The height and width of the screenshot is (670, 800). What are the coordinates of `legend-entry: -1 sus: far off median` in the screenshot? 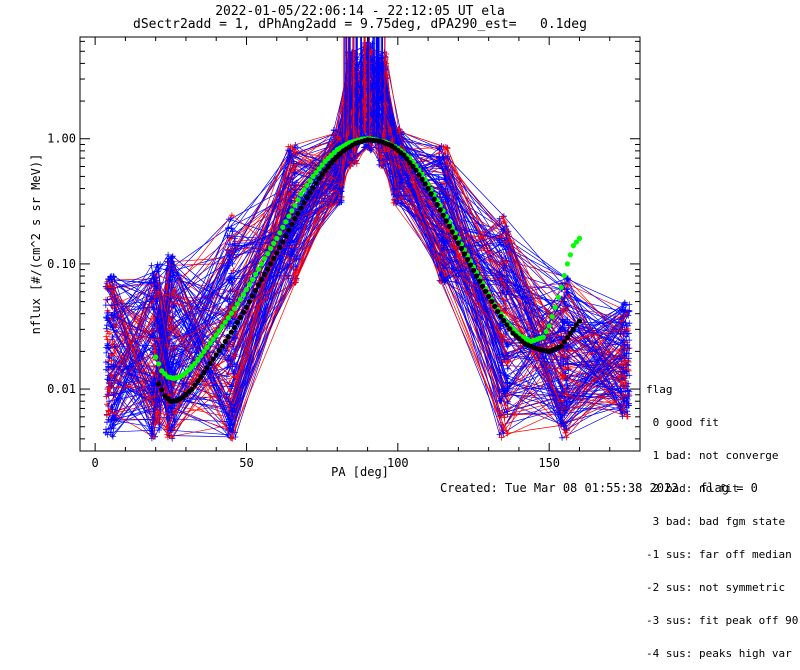 It's located at (719, 554).